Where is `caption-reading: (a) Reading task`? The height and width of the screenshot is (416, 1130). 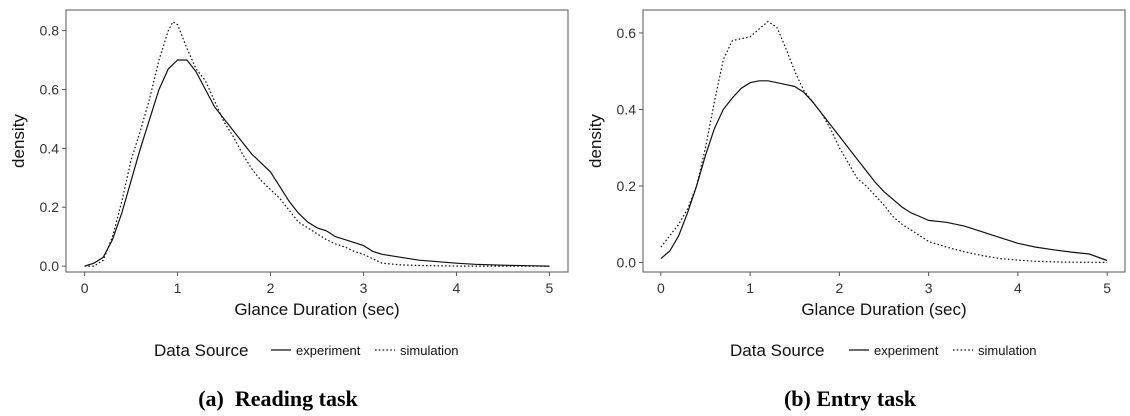
caption-reading: (a) Reading task is located at coordinates (278, 398).